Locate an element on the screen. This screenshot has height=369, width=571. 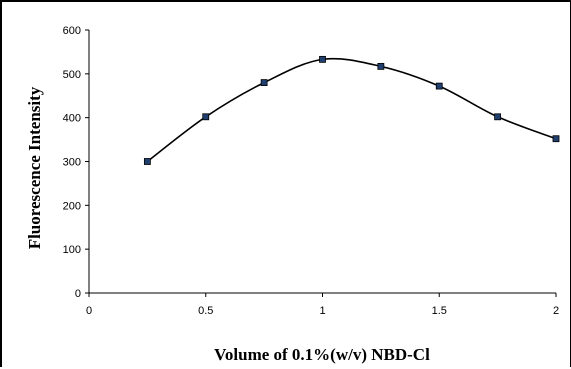
x-tick-label: 0 is located at coordinates (89, 311).